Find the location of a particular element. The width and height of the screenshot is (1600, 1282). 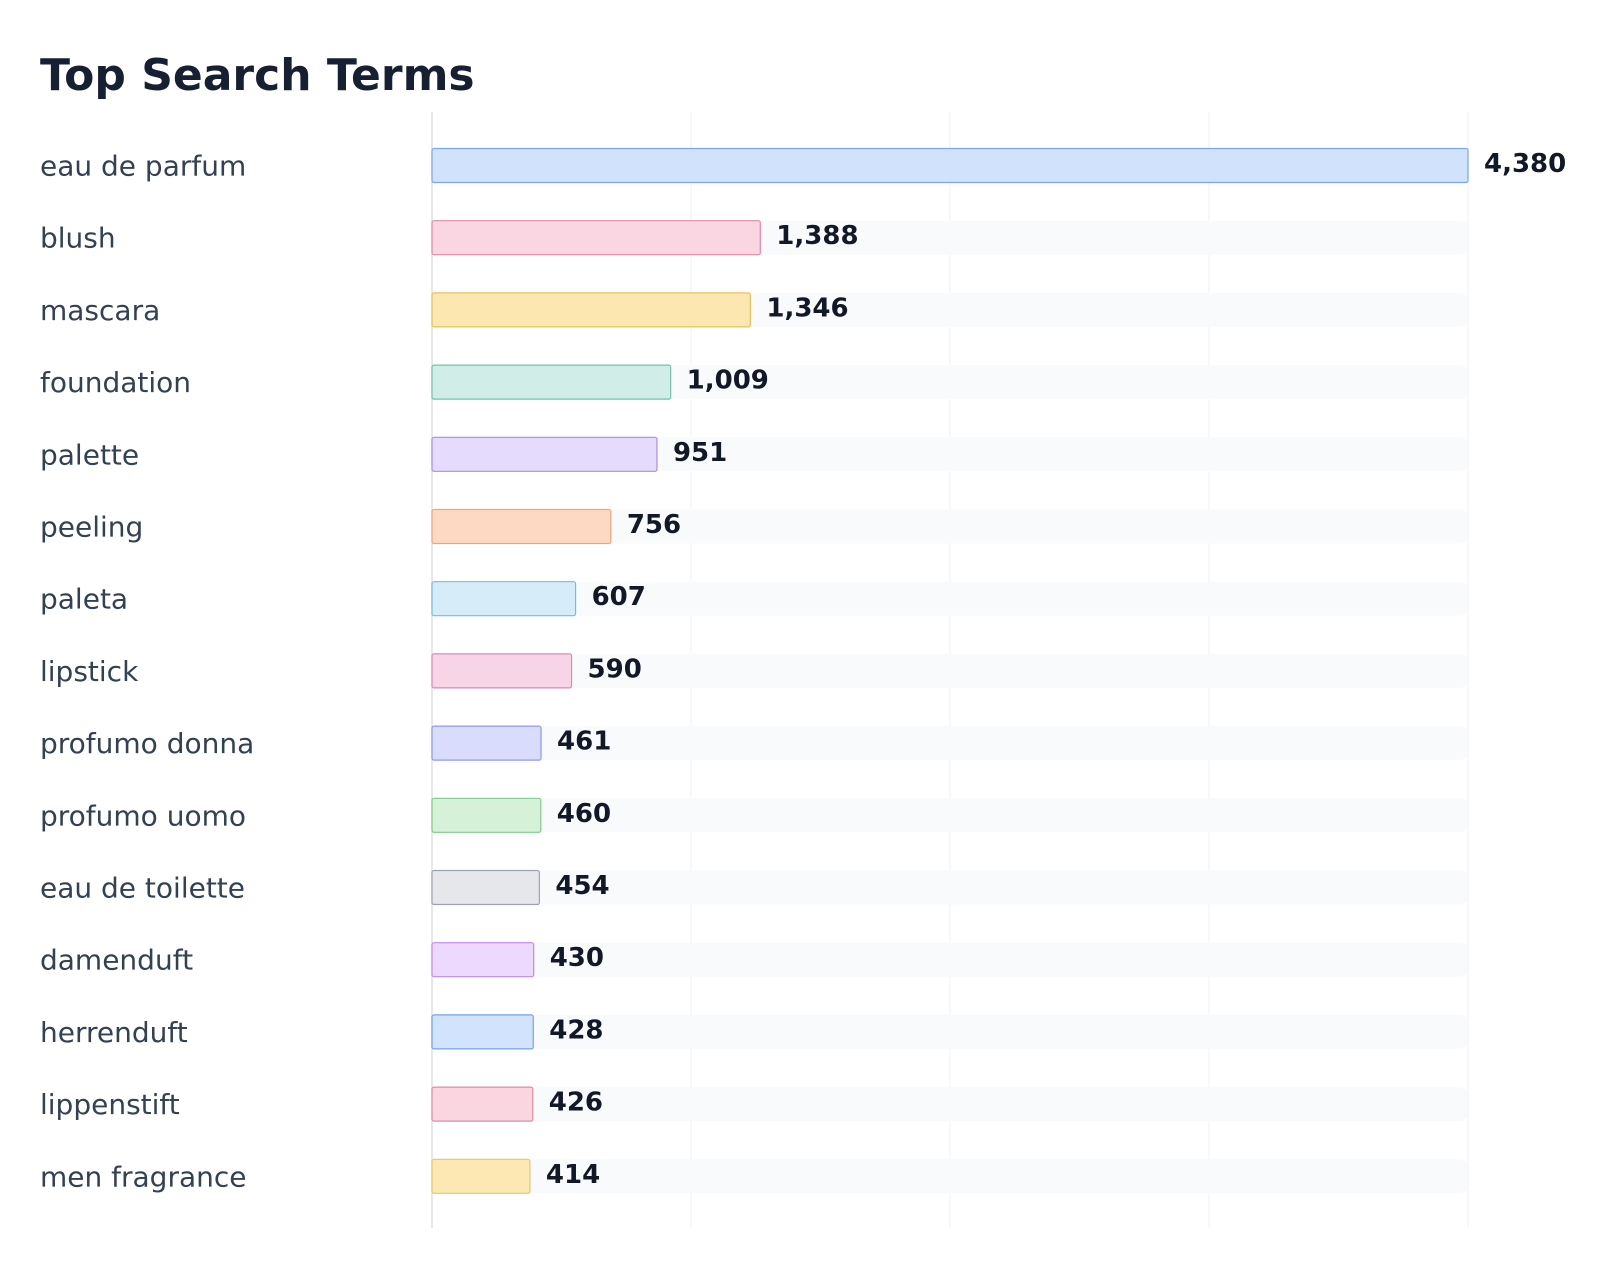

category-label: blush is located at coordinates (78, 238).